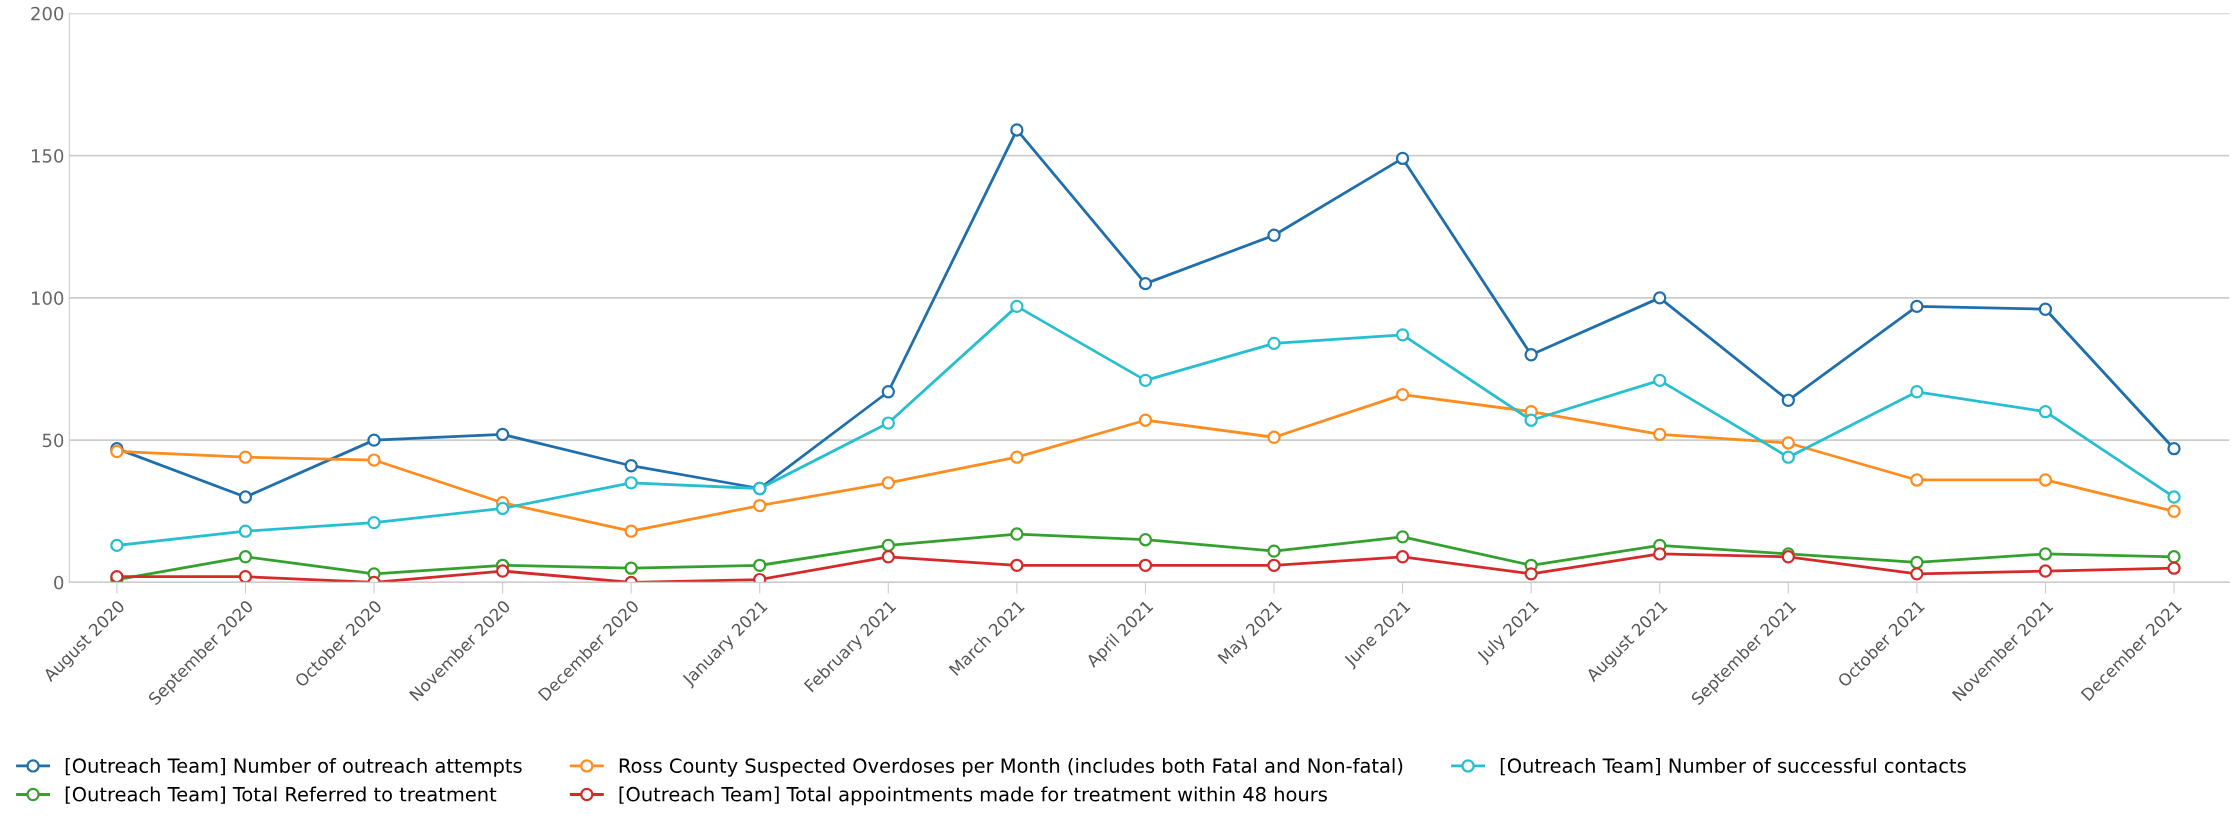 Image resolution: width=2236 pixels, height=832 pixels. I want to click on legend-label: [Outreach Team] Total Referred to treatment, so click(281, 795).